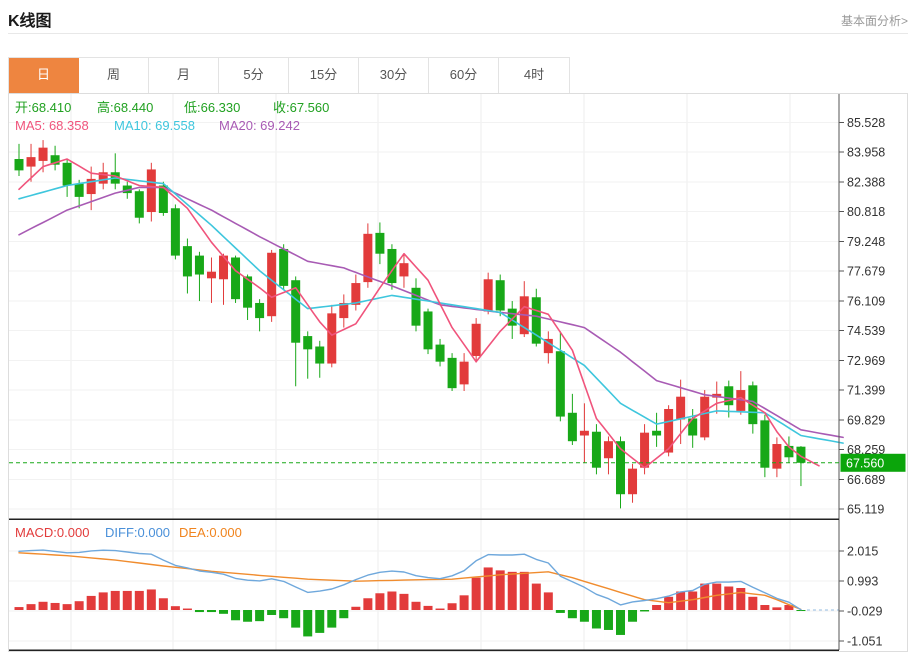  I want to click on tab-period-2: 月, so click(184, 75).